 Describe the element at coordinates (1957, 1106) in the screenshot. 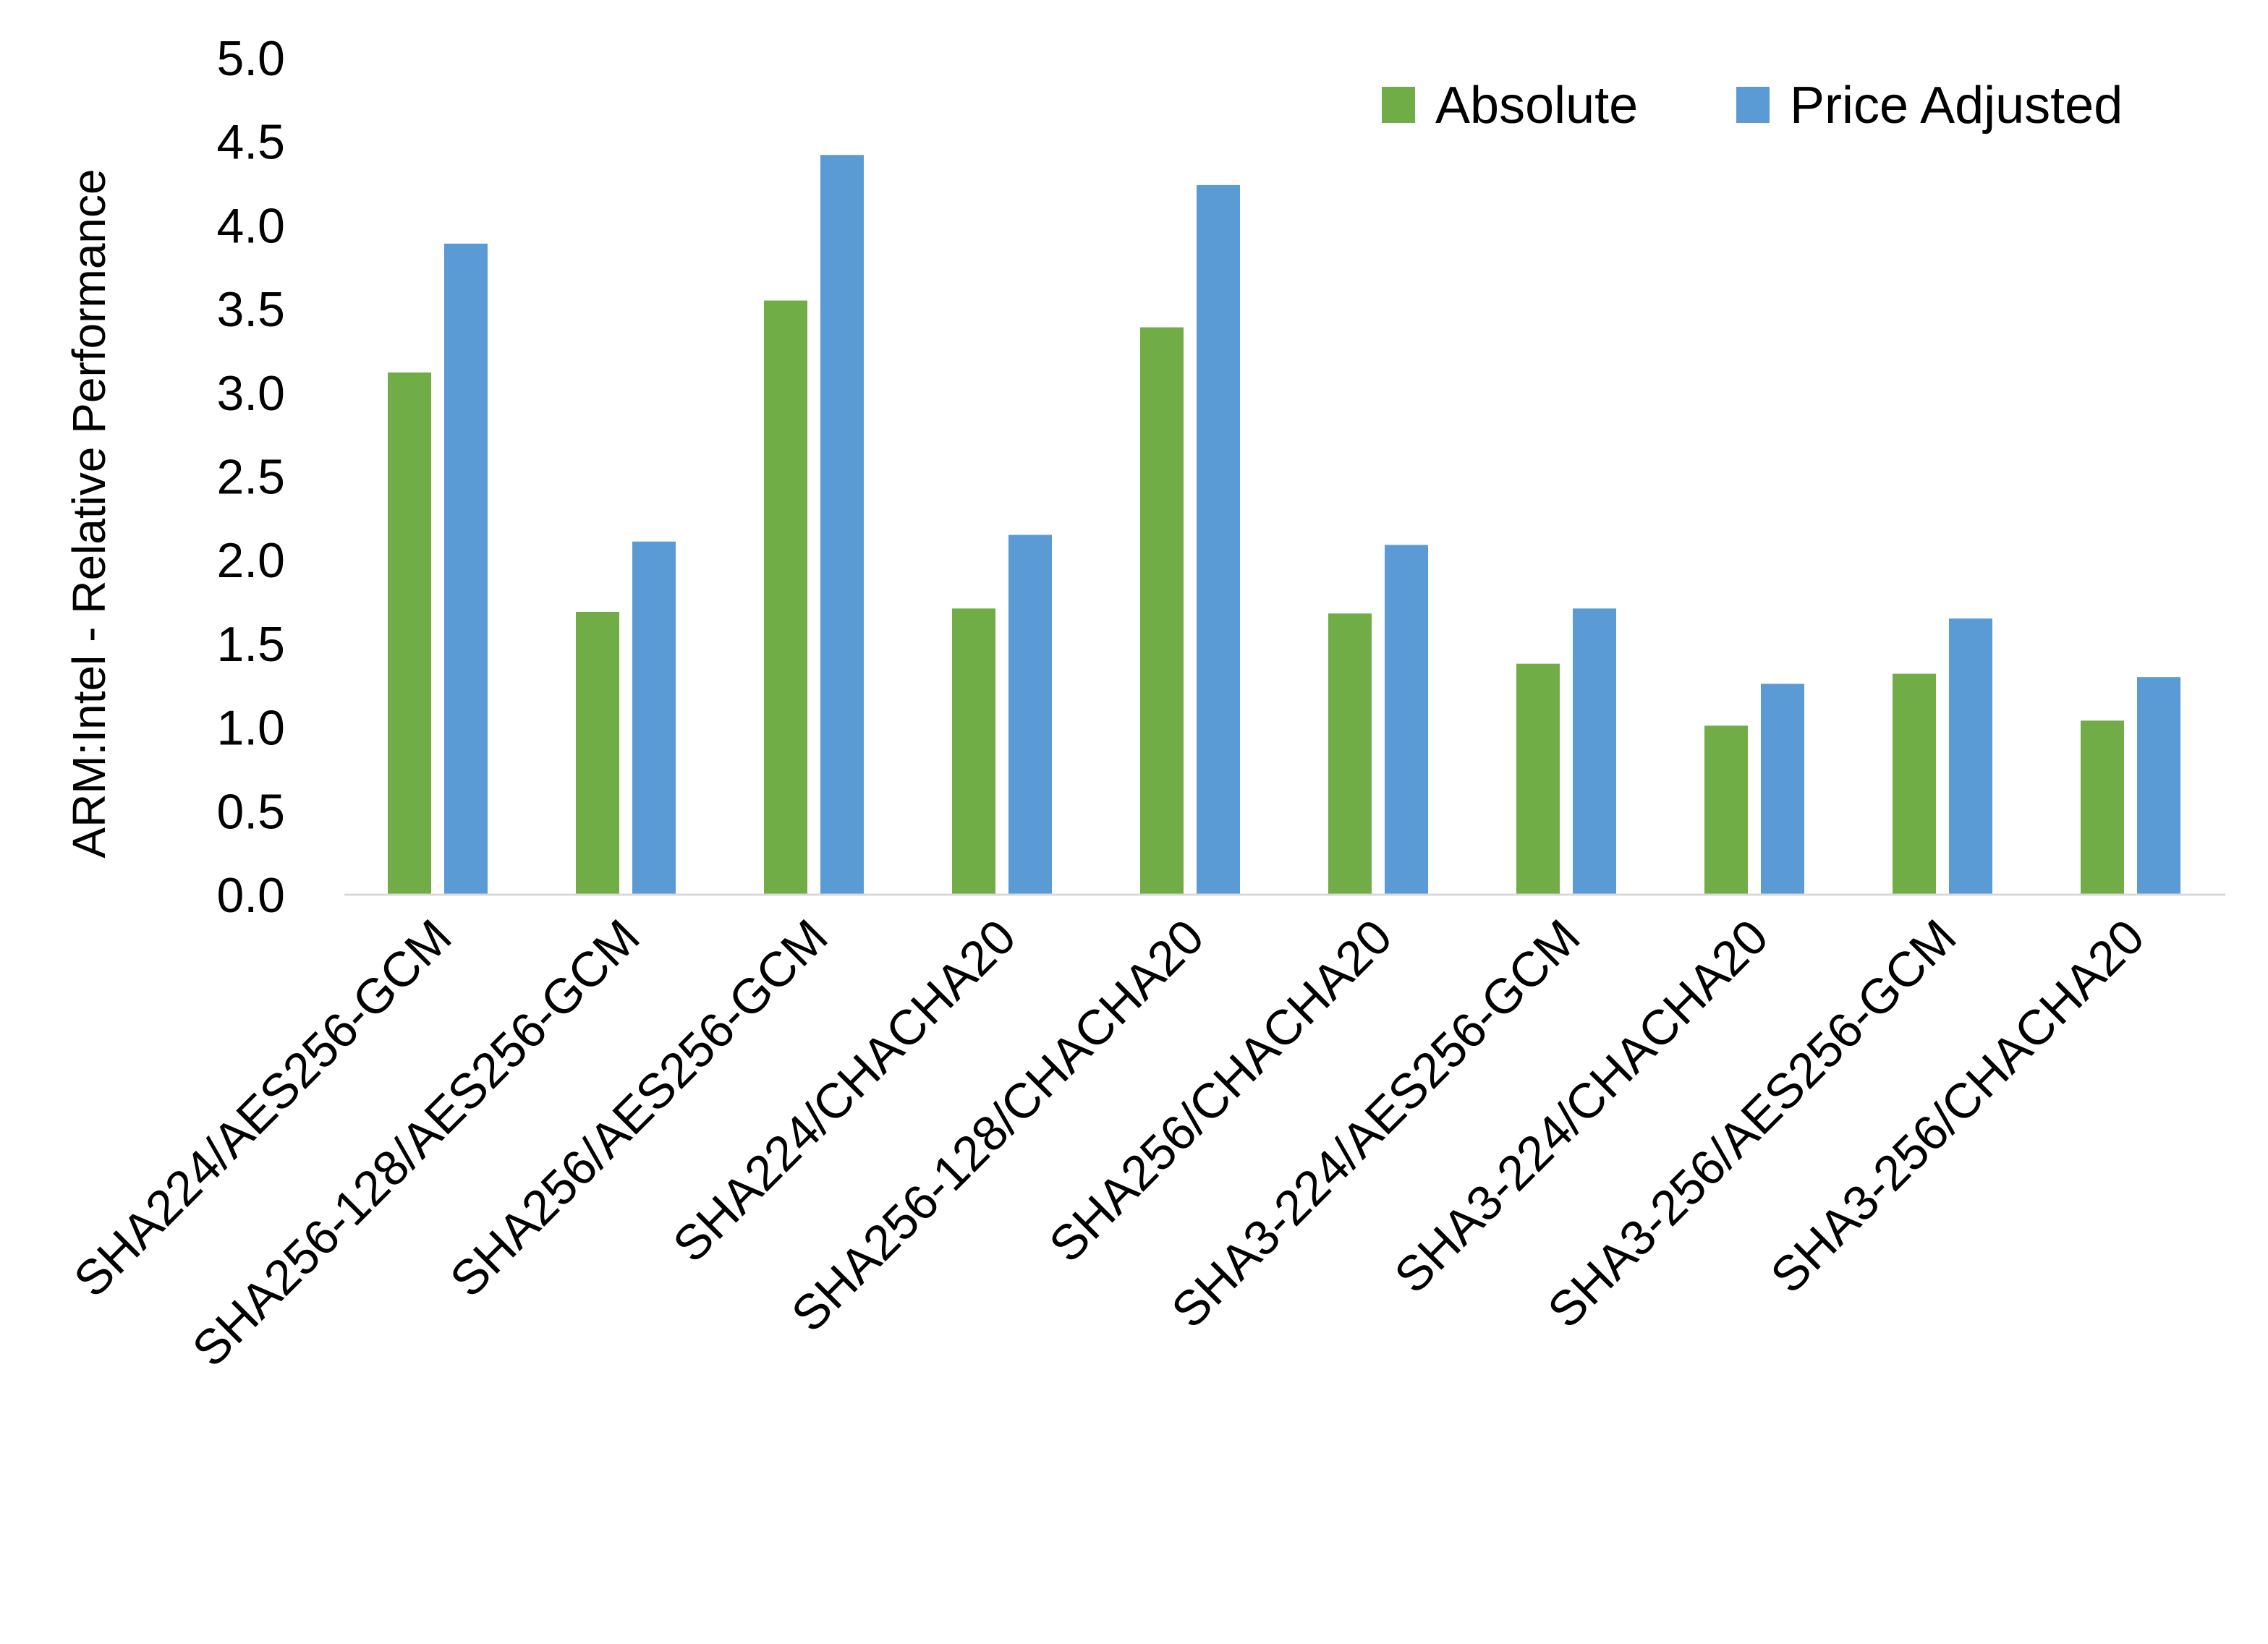

I see `x-tick-label: SHA3-256/CHACHA20` at that location.